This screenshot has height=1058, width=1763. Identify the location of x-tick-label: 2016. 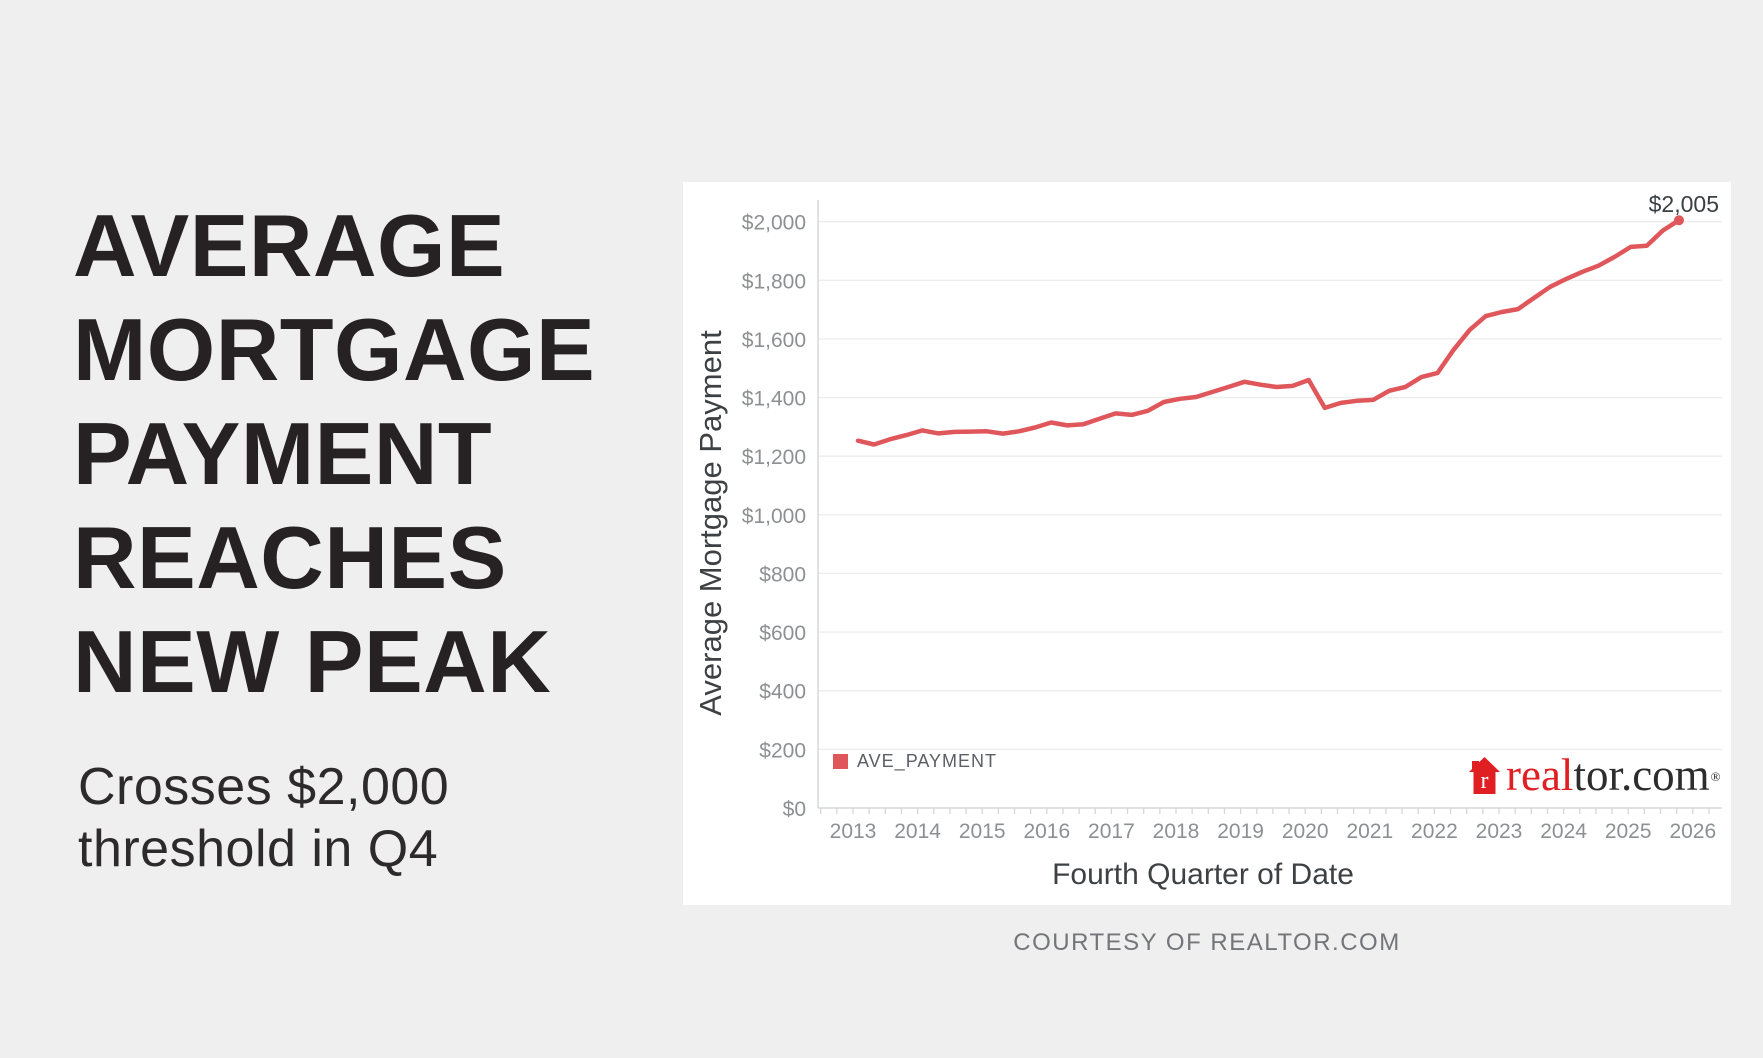
(1046, 831).